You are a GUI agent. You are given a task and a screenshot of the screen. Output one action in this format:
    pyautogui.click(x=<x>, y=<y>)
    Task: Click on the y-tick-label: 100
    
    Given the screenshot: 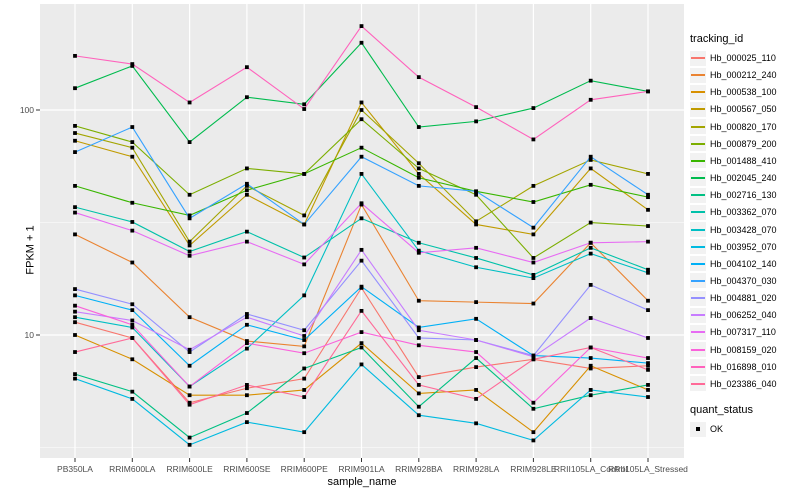 What is the action you would take?
    pyautogui.click(x=26, y=110)
    